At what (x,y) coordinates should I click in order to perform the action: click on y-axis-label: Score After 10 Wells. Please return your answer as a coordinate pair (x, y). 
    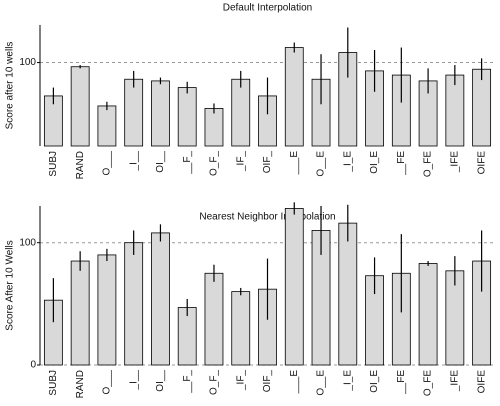
    Looking at the image, I should click on (10, 285).